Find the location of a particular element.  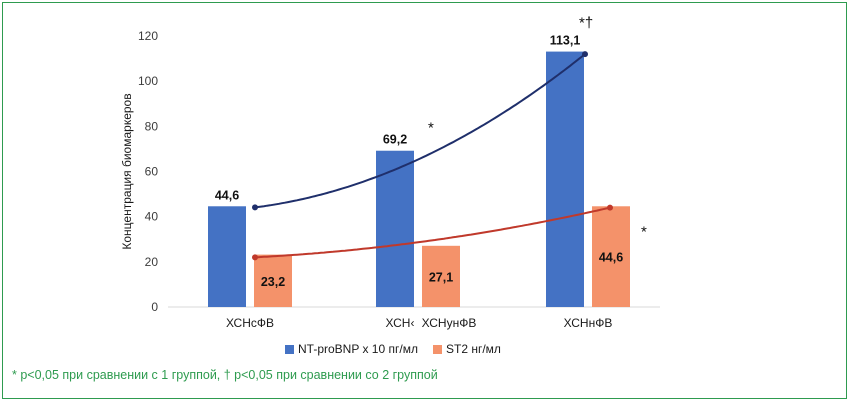

significance-mark: *† is located at coordinates (586, 23).